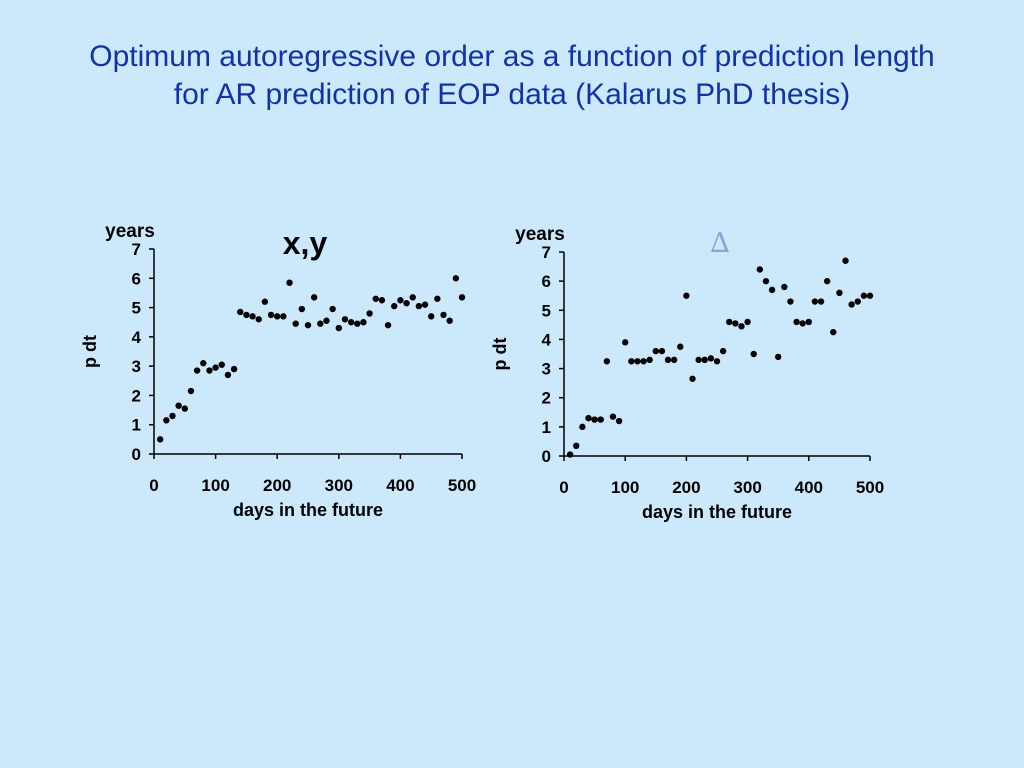 The image size is (1024, 768). What do you see at coordinates (546, 281) in the screenshot?
I see `chart-2-y-tick-label: 6` at bounding box center [546, 281].